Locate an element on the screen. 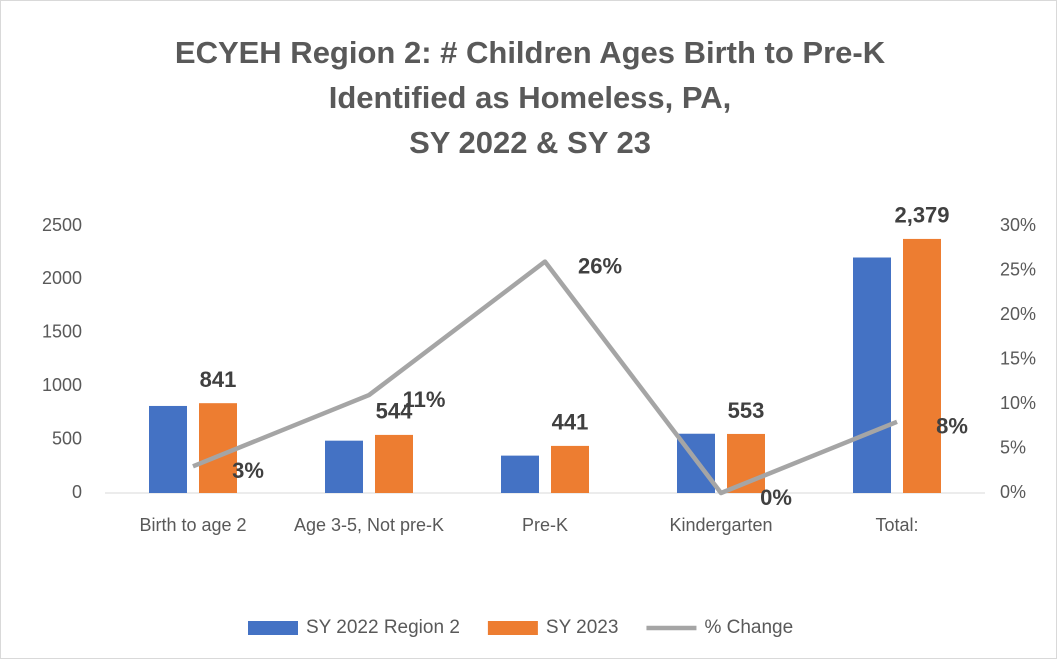 This screenshot has width=1057, height=659. data-label: 553 is located at coordinates (746, 410).